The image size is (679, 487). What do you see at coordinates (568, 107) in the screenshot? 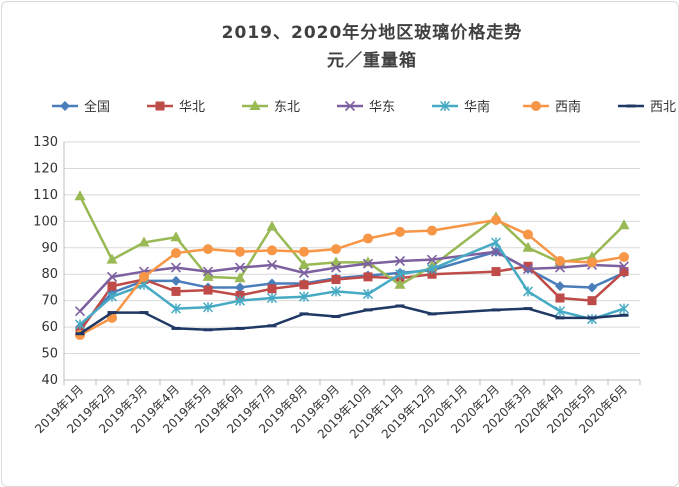
I see `legend-label: 西南` at bounding box center [568, 107].